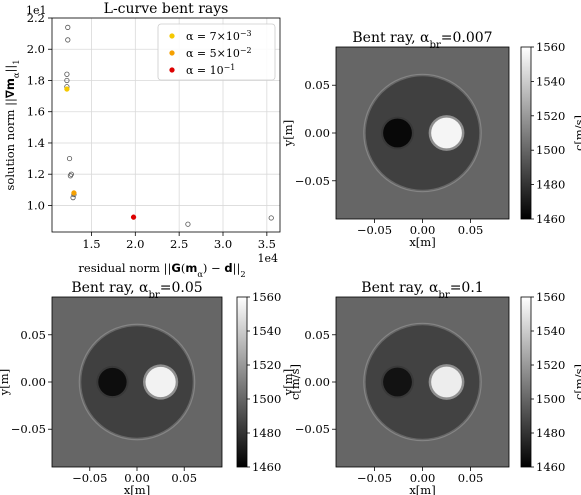 The height and width of the screenshot is (495, 581). Describe the element at coordinates (12, 125) in the screenshot. I see `y-axis-label: solution norm ||∇mα||1` at that location.